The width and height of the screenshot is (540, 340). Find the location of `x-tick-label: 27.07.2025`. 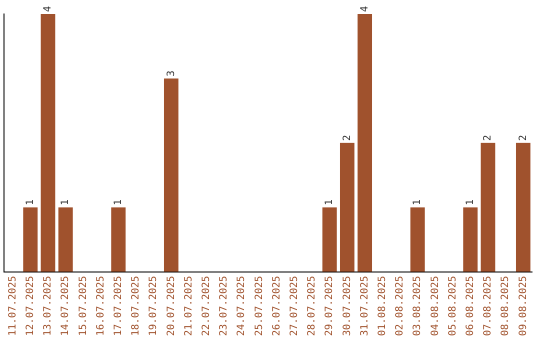

x-tick-label: 27.07.2025 is located at coordinates (294, 306).